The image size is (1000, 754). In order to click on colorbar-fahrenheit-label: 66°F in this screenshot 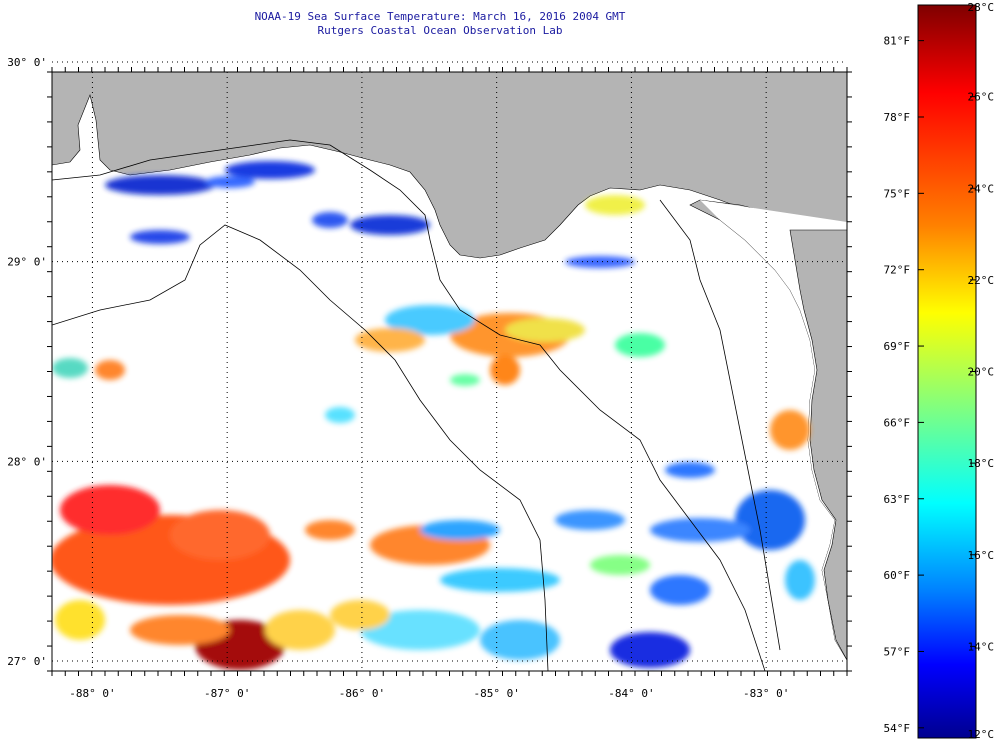, I will do `click(897, 422)`.